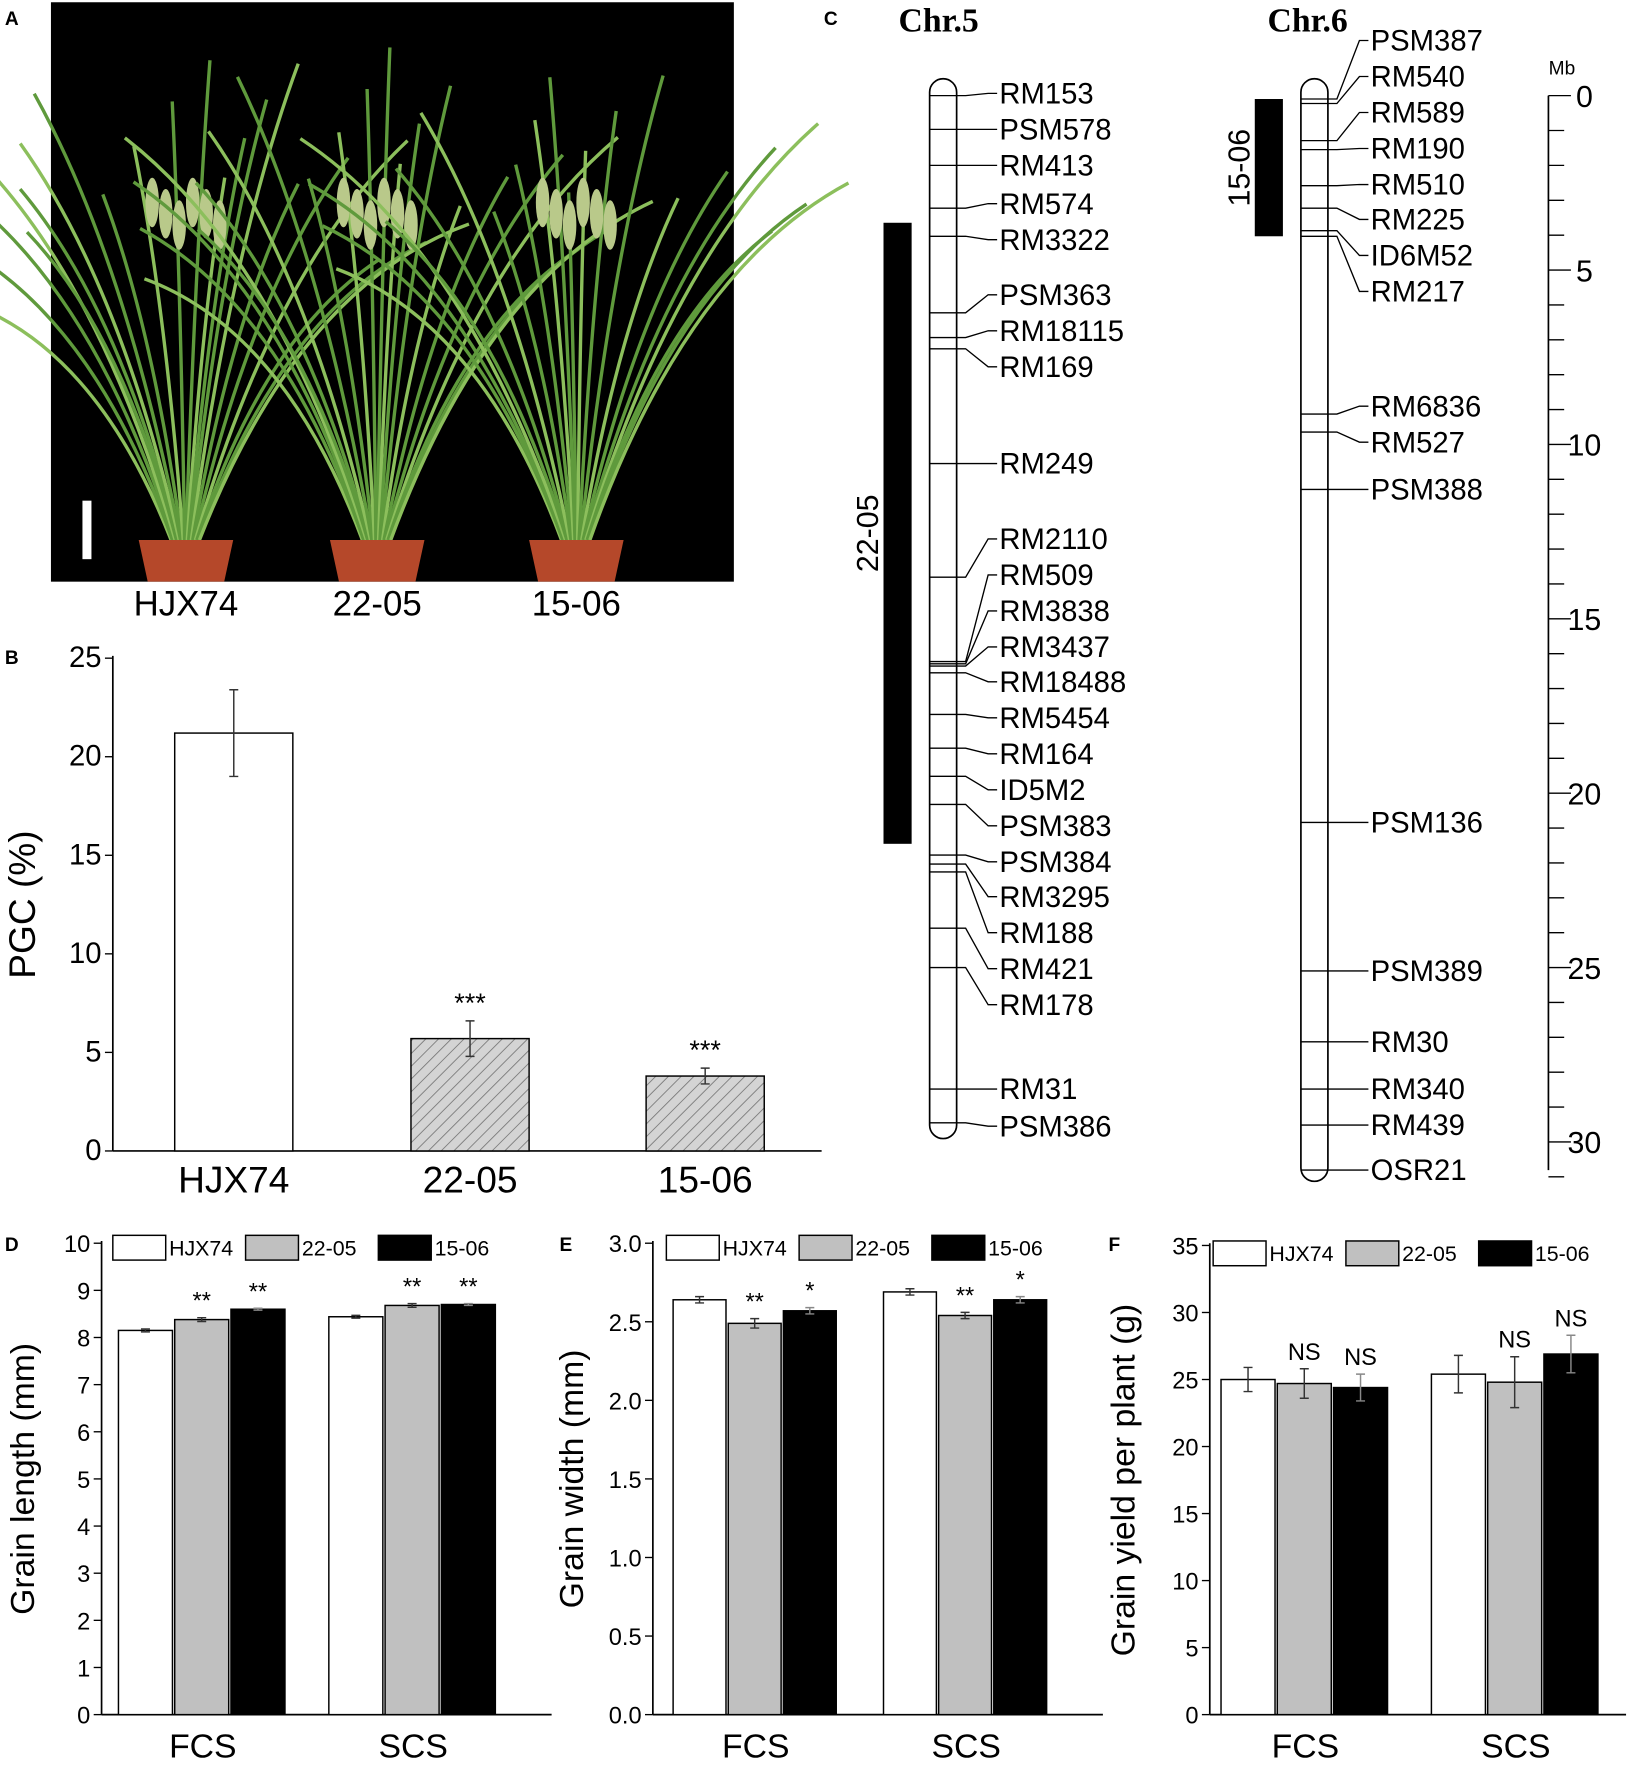 Image resolution: width=1632 pixels, height=1772 pixels. I want to click on panel-label-b: B, so click(12, 658).